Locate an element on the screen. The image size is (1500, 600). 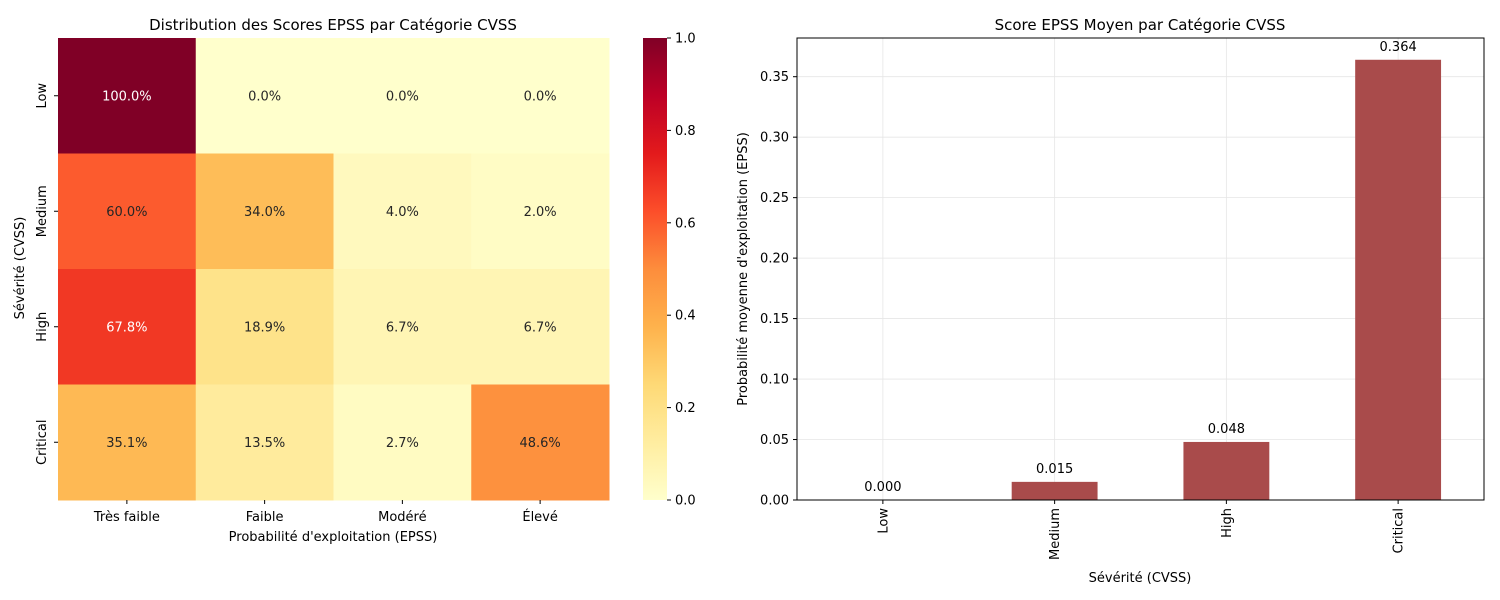
bar-chart-y-tick-label: 0.05 is located at coordinates (774, 440).